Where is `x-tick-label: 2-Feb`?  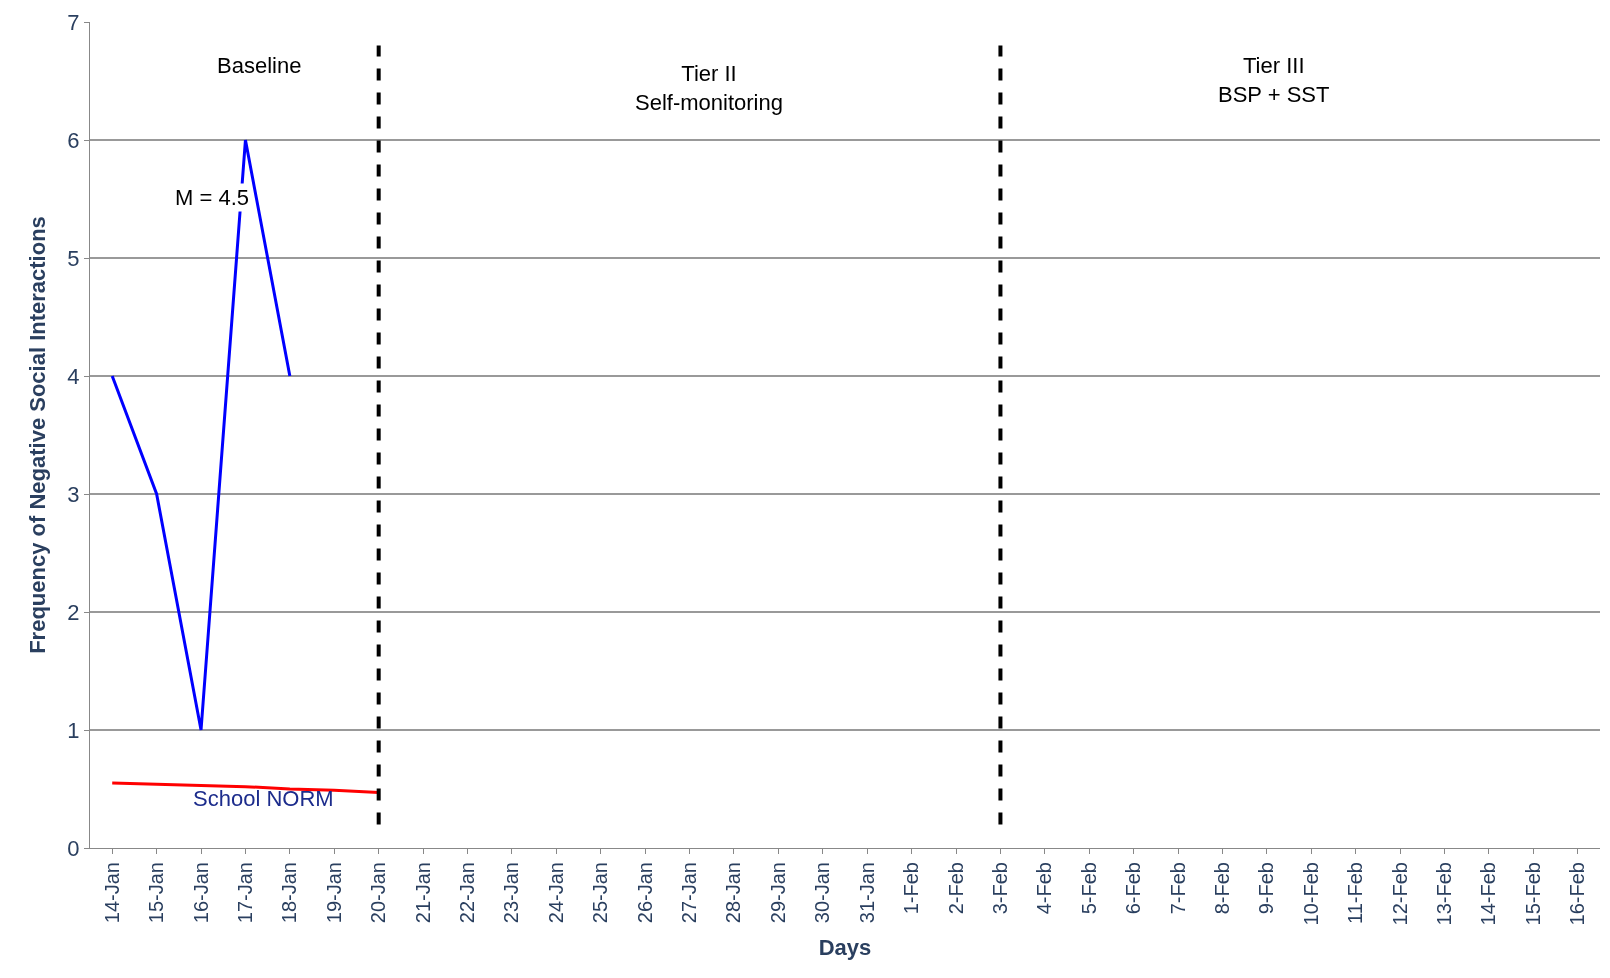
x-tick-label: 2-Feb is located at coordinates (955, 888).